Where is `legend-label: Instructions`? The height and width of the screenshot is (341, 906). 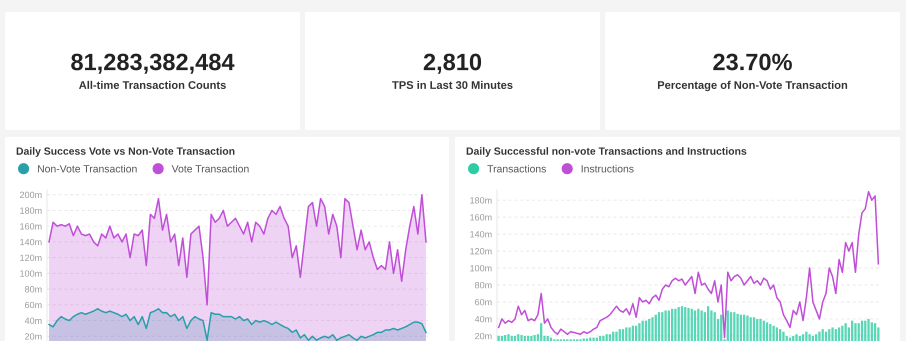 legend-label: Instructions is located at coordinates (608, 168).